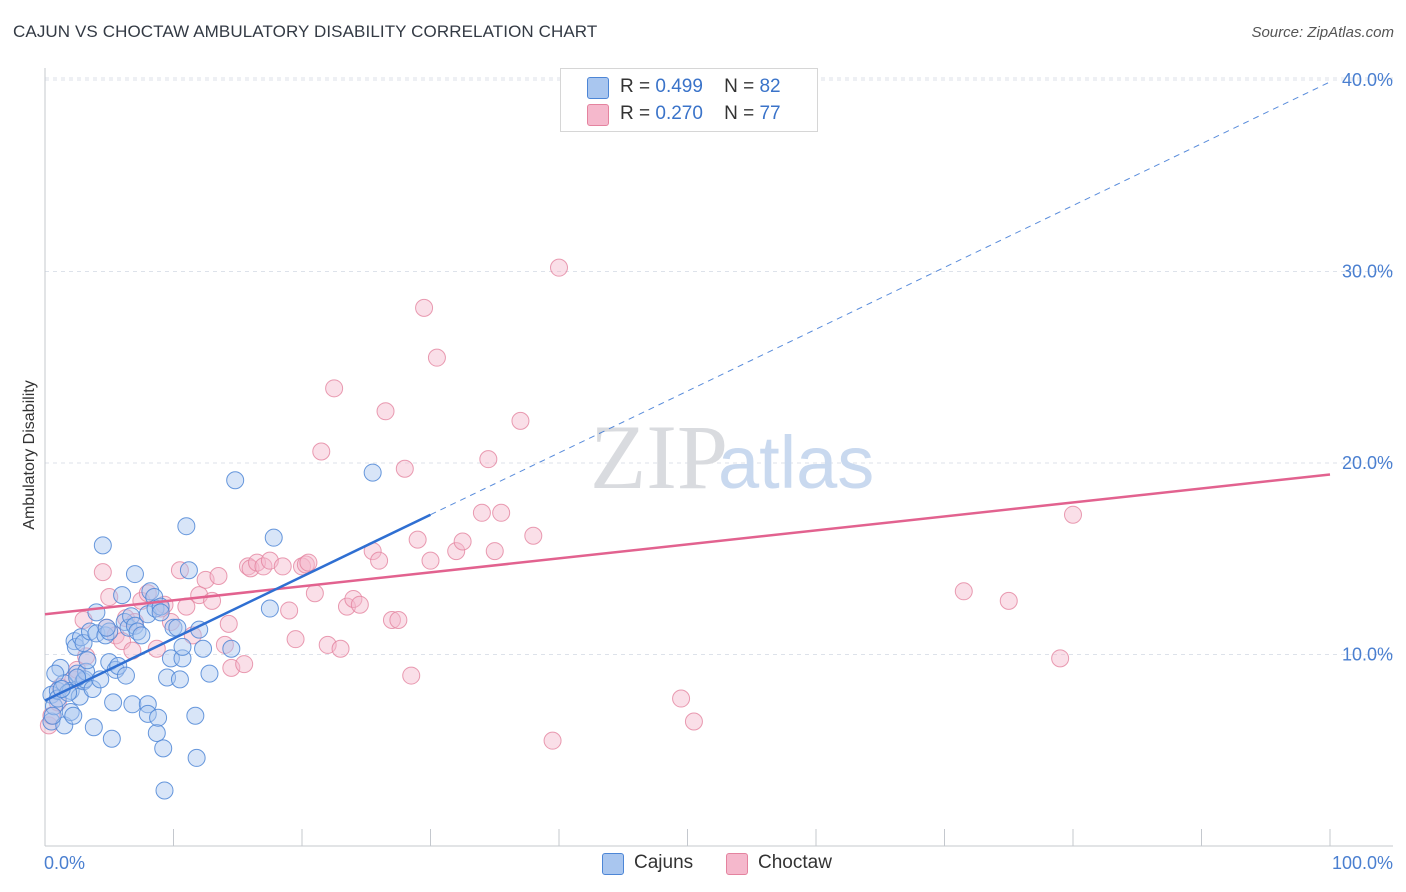  What do you see at coordinates (1367, 367) in the screenshot?
I see `y-tick-labels: 10.0% 20.0% 30.0% 40.0%` at bounding box center [1367, 367].